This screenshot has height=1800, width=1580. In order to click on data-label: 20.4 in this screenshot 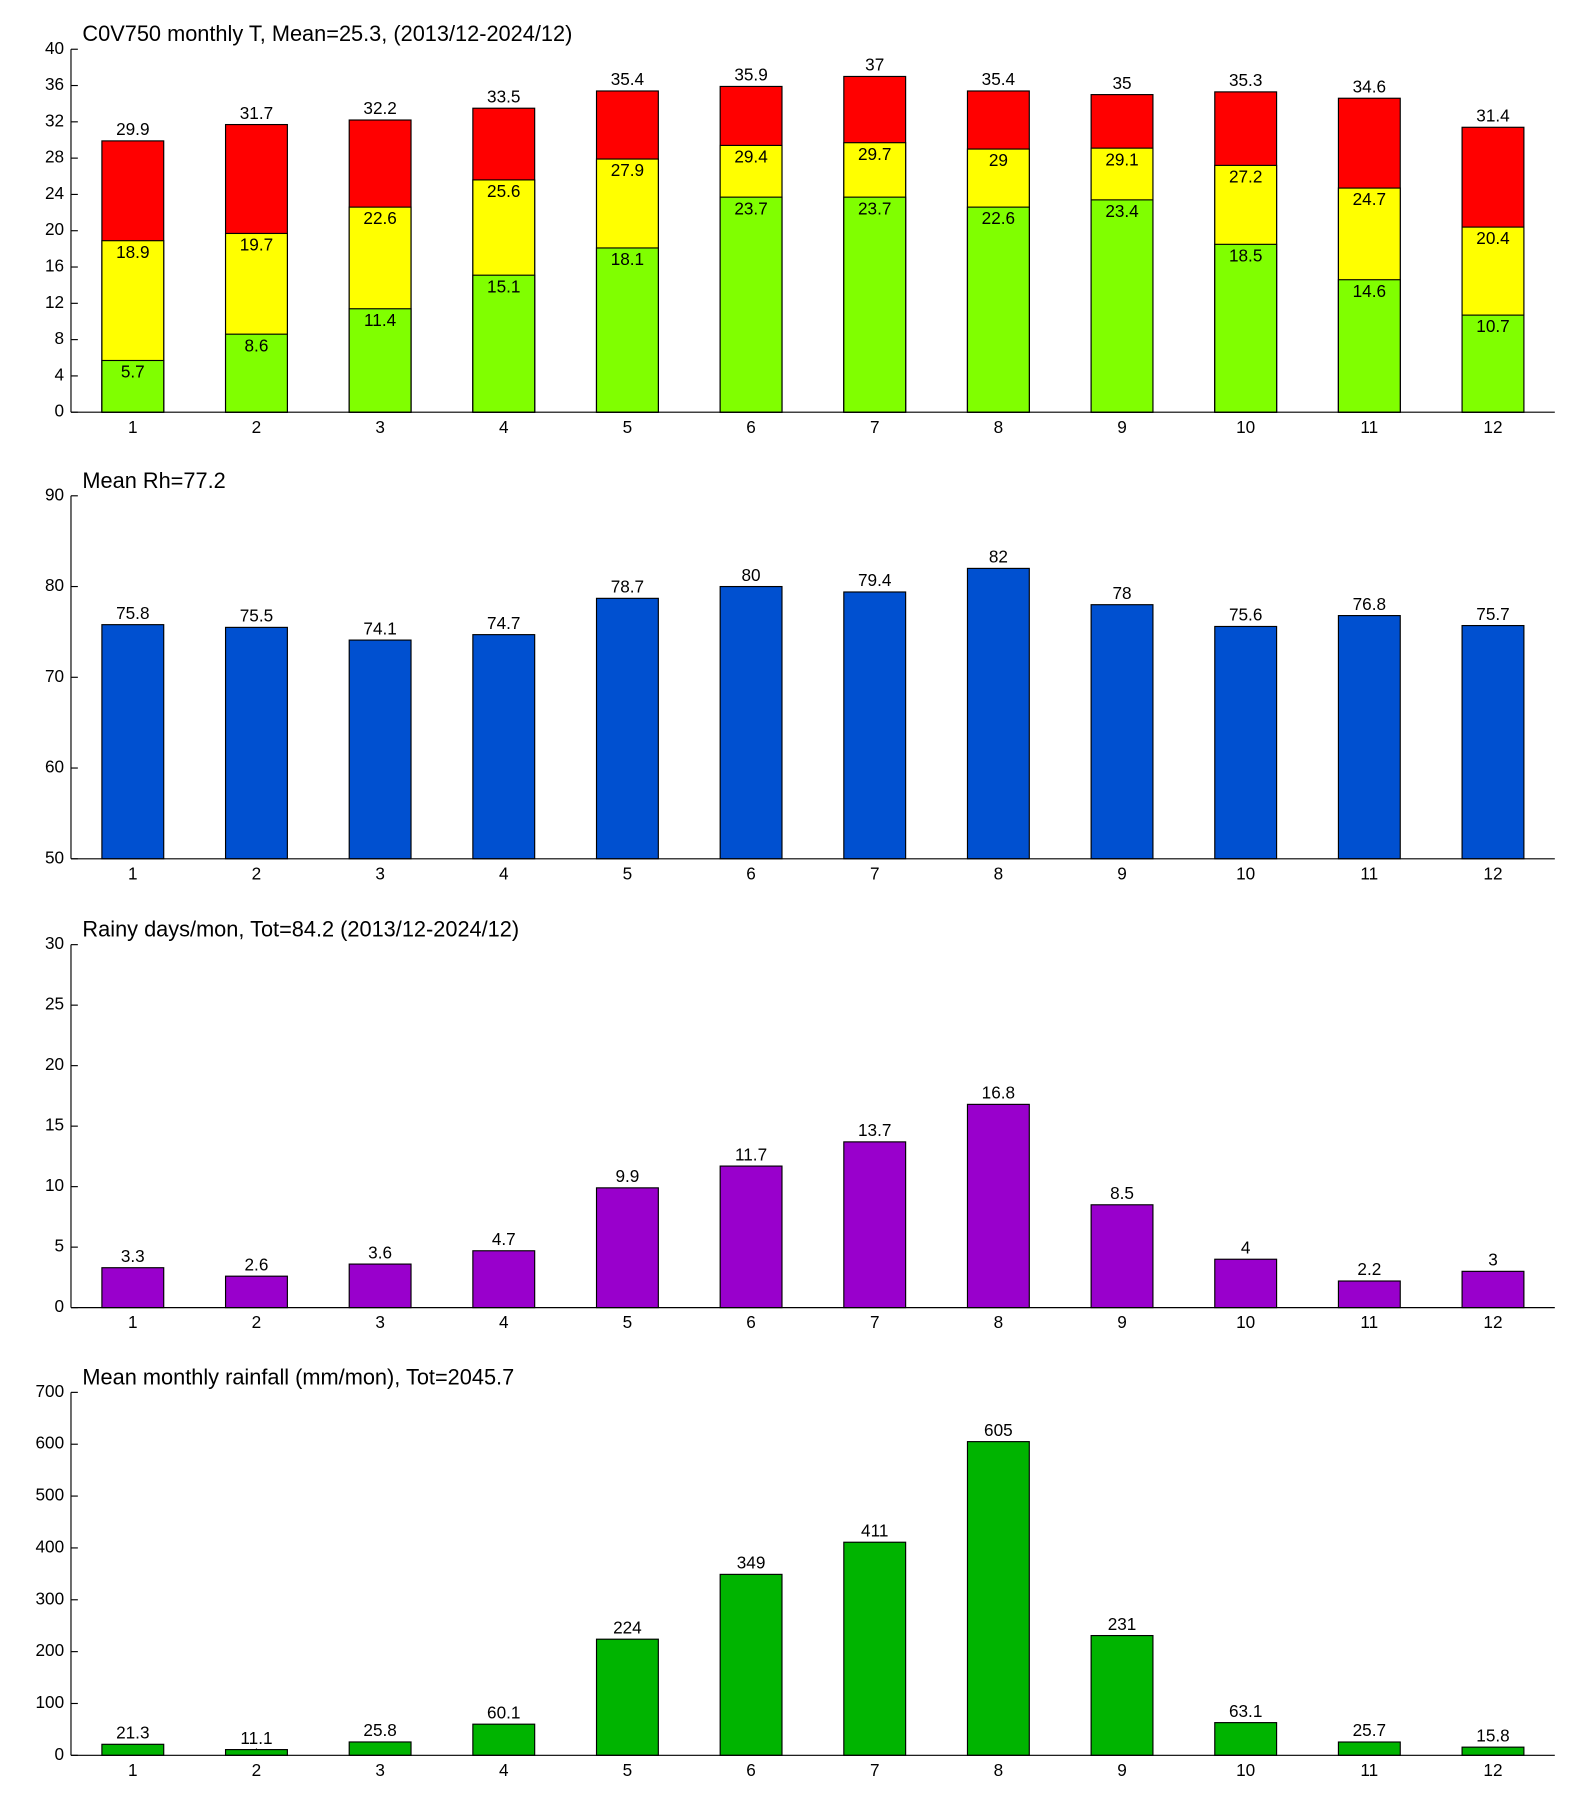, I will do `click(1493, 238)`.